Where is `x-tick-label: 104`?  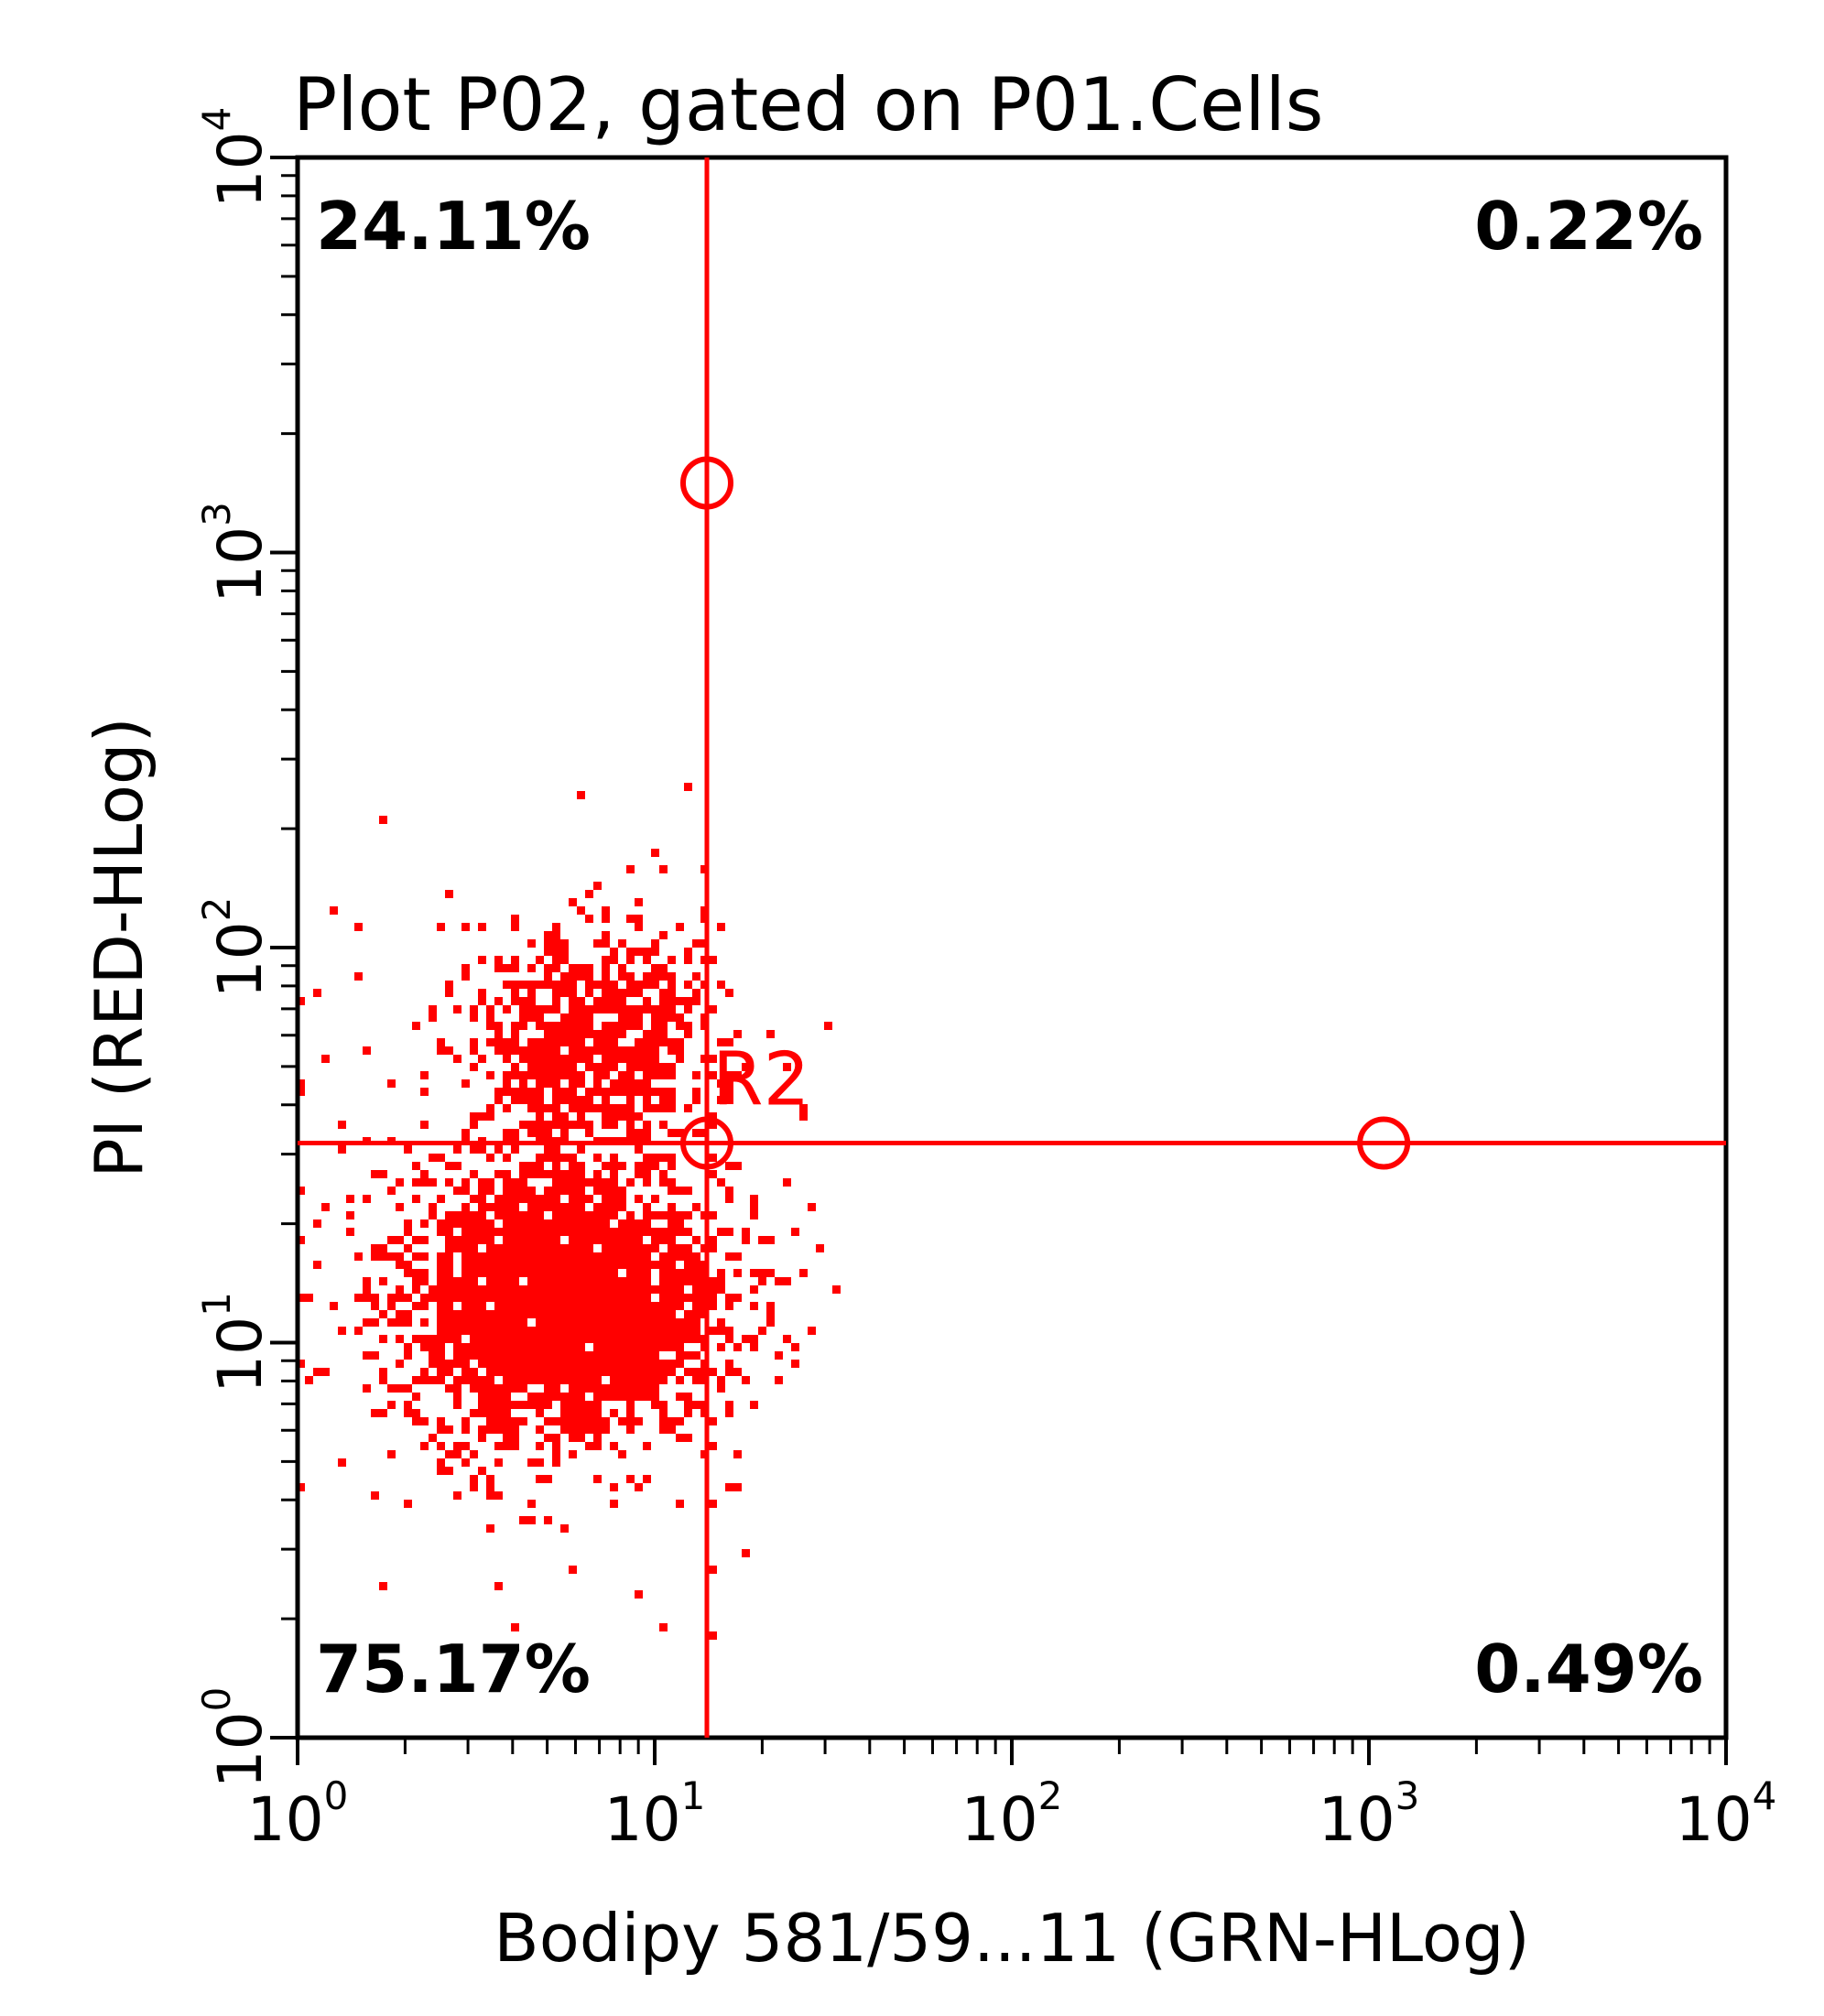
x-tick-label: 104 is located at coordinates (1726, 1814).